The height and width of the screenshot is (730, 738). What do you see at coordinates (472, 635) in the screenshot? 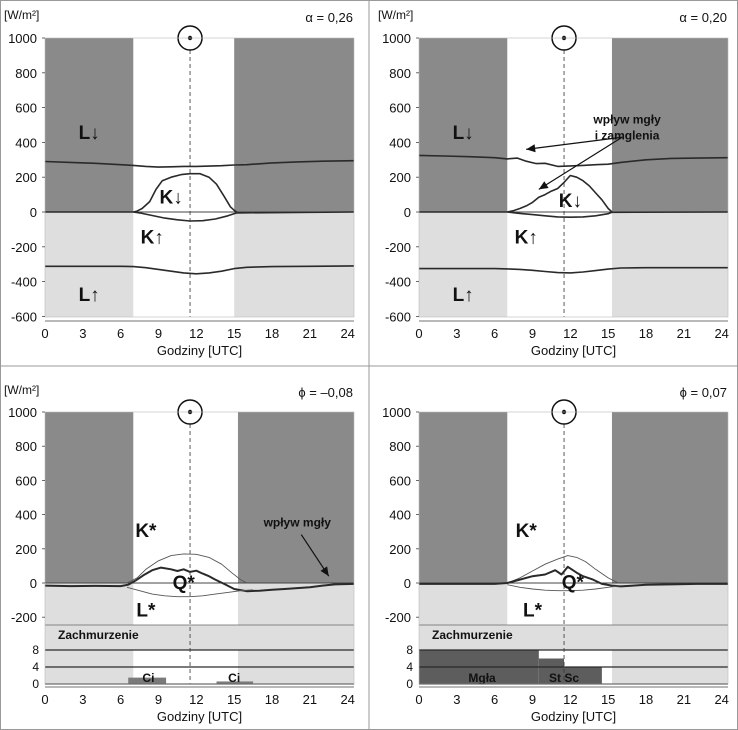
I see `cloud-title: Zachmurzenie` at bounding box center [472, 635].